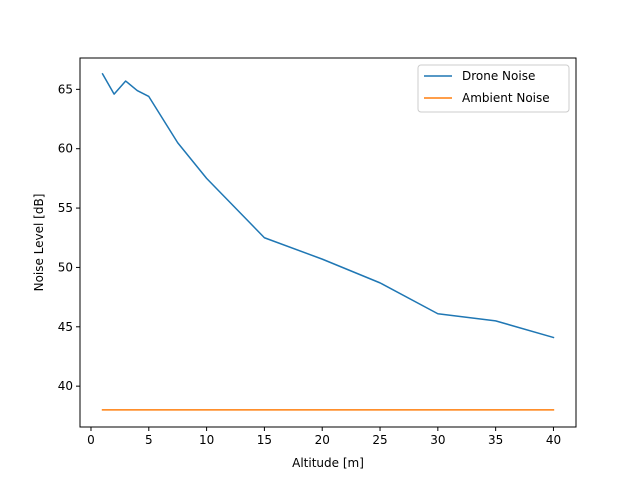 The image size is (640, 480). I want to click on x-tick-label: 5, so click(149, 440).